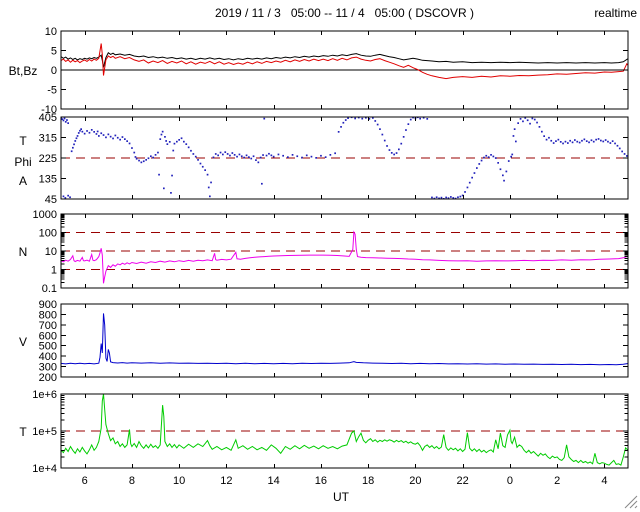 This screenshot has width=640, height=512. Describe the element at coordinates (44, 469) in the screenshot. I see `svg-text: 1e+4` at that location.